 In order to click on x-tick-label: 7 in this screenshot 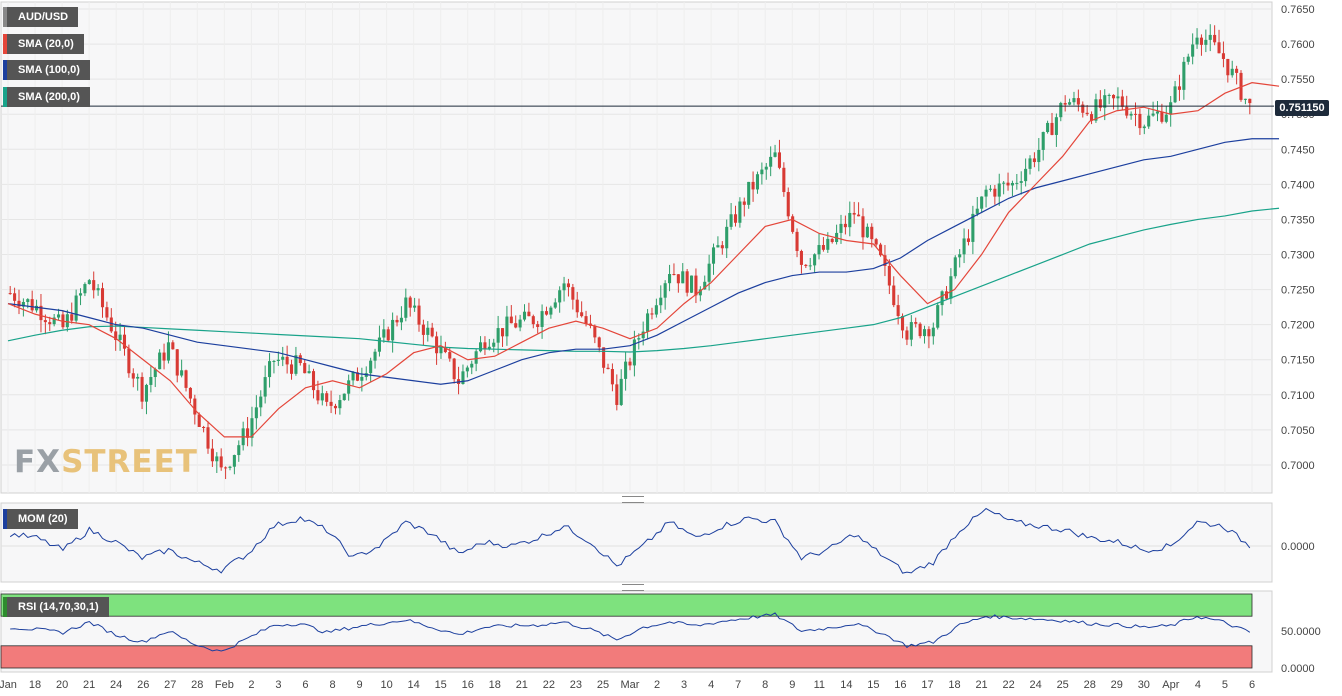, I will do `click(738, 685)`.